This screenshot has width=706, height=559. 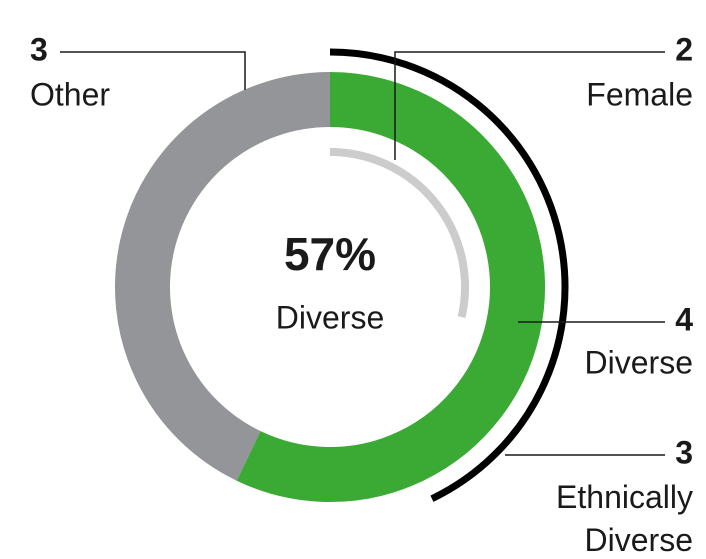 What do you see at coordinates (399, 233) in the screenshot?
I see `overlay-arc` at bounding box center [399, 233].